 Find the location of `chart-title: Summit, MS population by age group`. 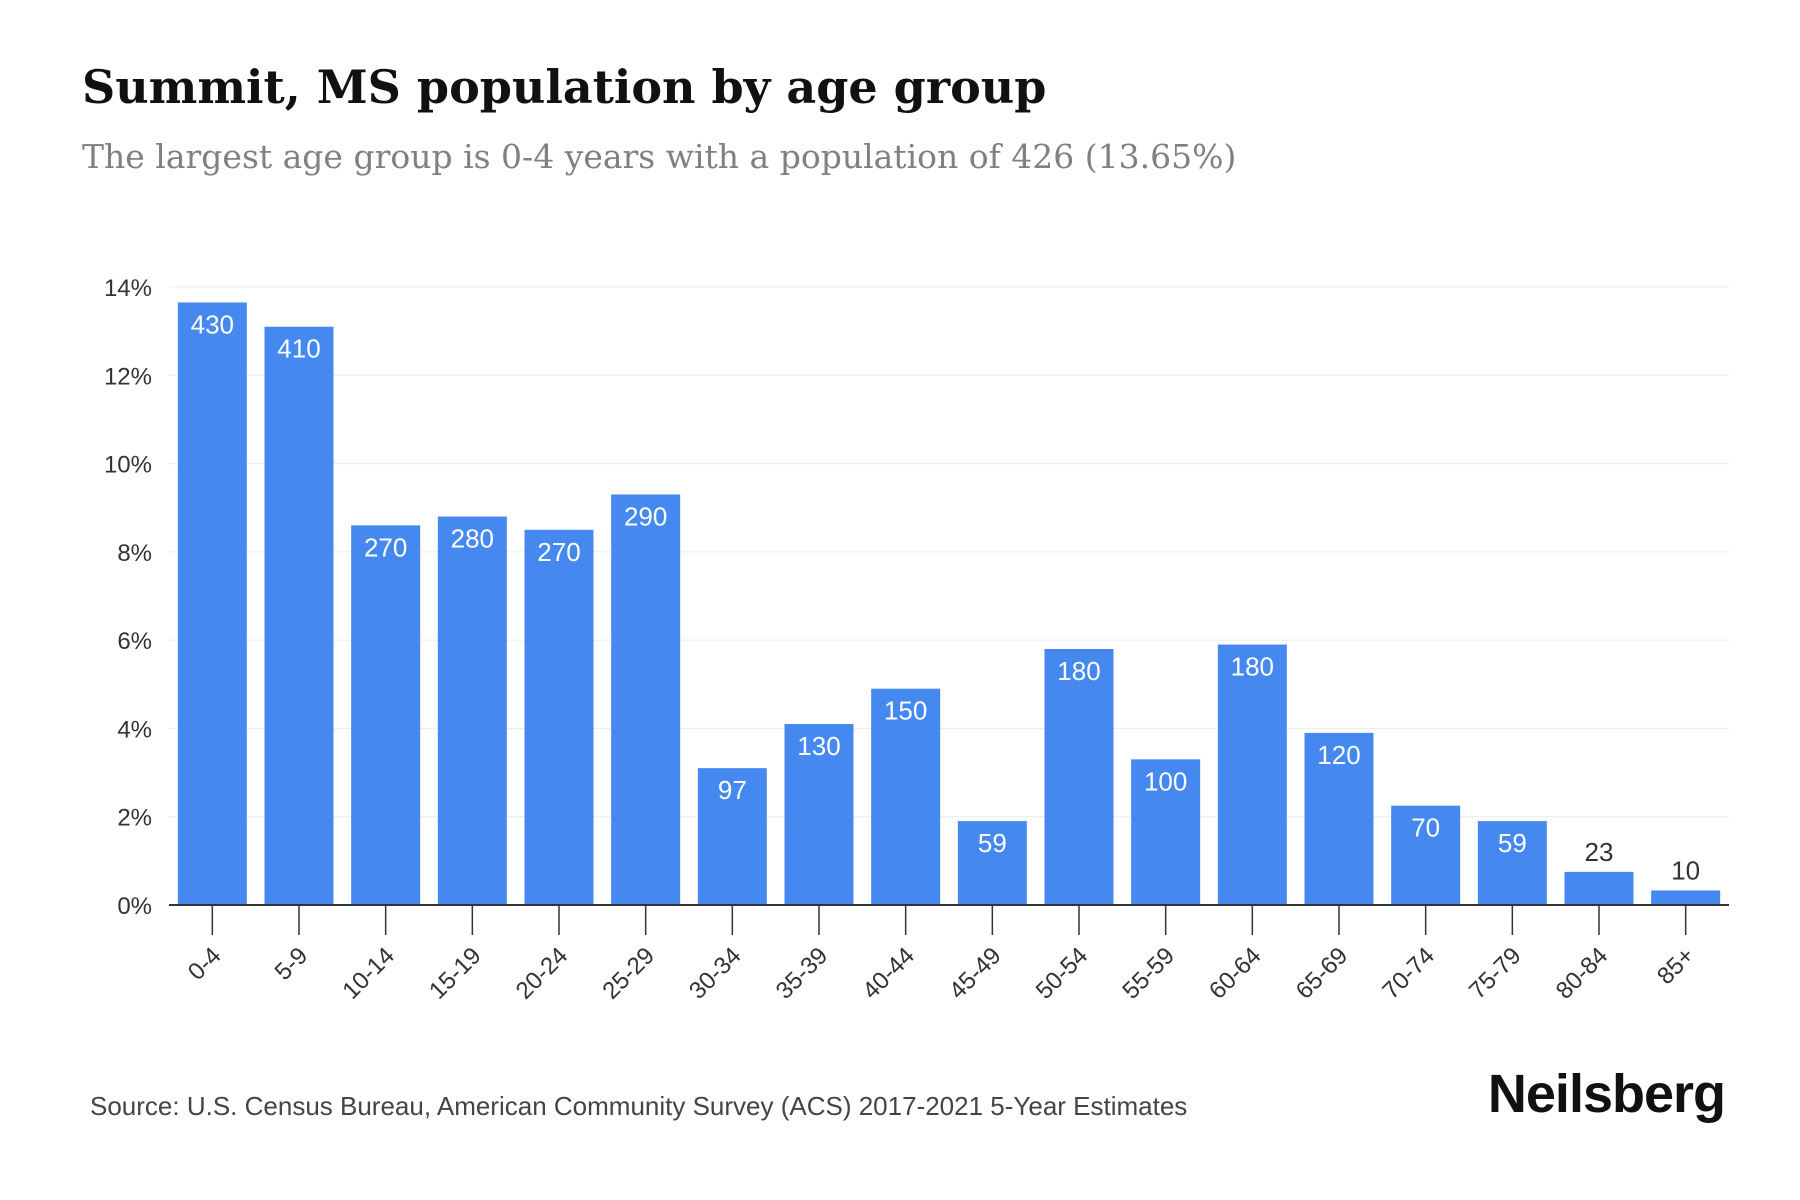

chart-title: Summit, MS population by age group is located at coordinates (564, 87).